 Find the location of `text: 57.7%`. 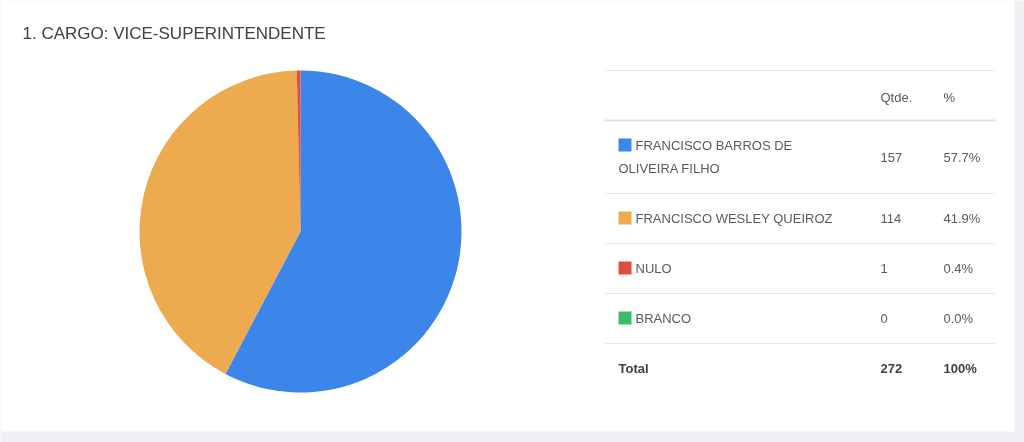

text: 57.7% is located at coordinates (962, 157).